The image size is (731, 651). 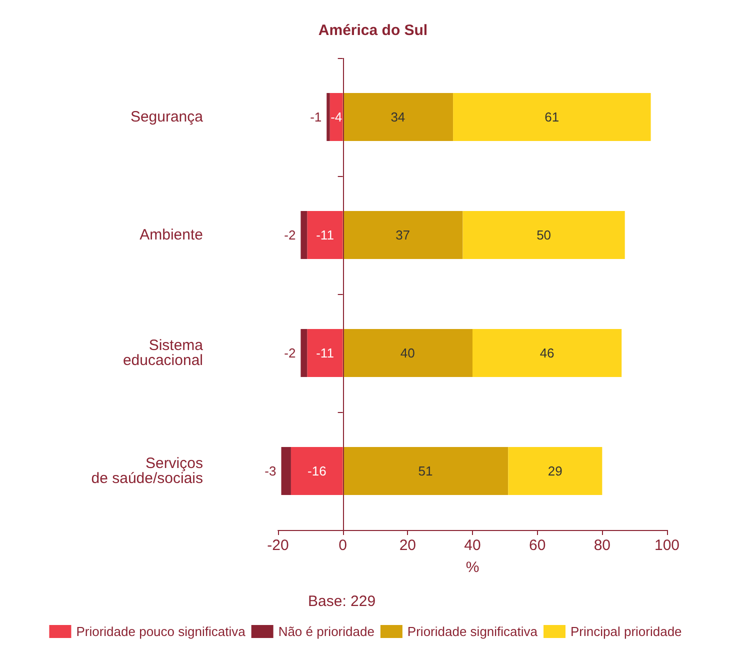 What do you see at coordinates (326, 631) in the screenshot?
I see `legend-label: Não é prioridade` at bounding box center [326, 631].